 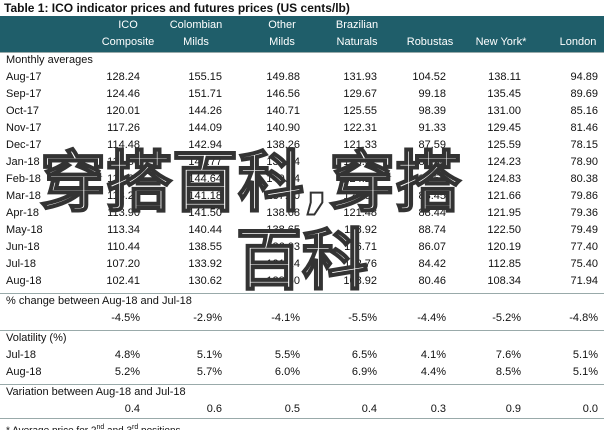 What do you see at coordinates (127, 354) in the screenshot?
I see `cell: 4.8%` at bounding box center [127, 354].